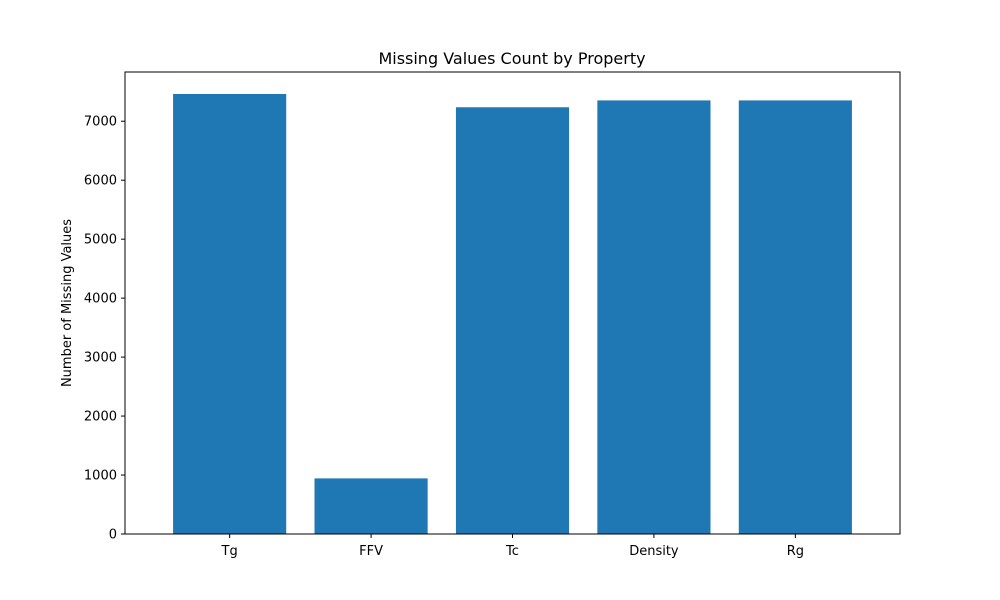 This screenshot has width=1000, height=600. Describe the element at coordinates (654, 317) in the screenshot. I see `bar-density` at that location.